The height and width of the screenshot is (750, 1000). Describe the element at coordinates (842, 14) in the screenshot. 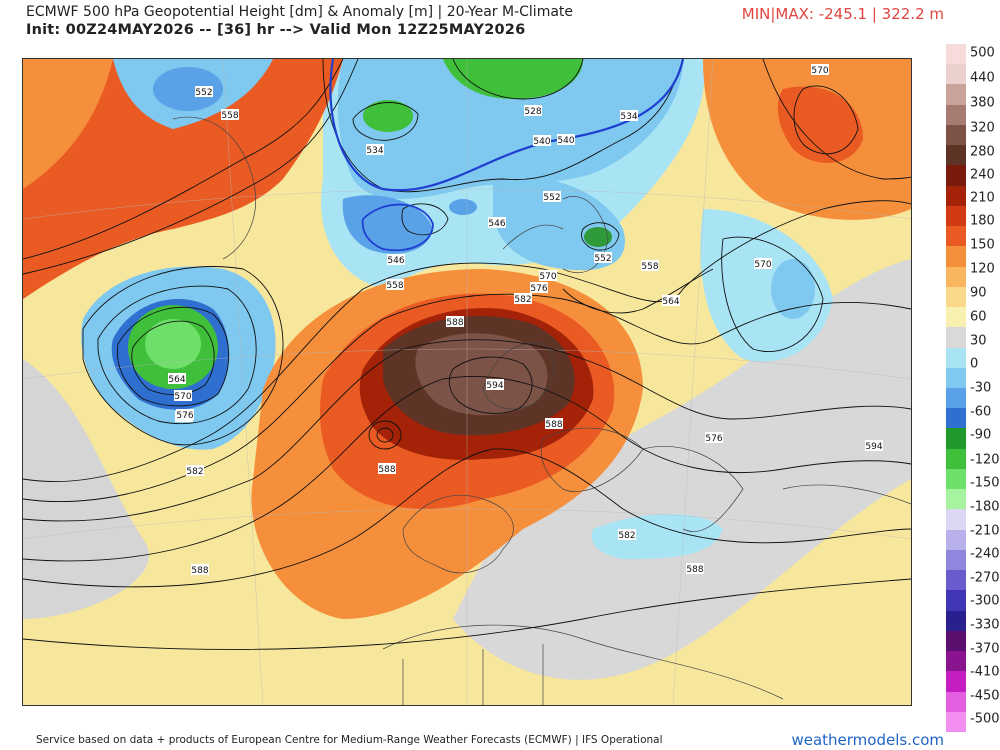

I see `min-max-readout: MIN|MAX: -245.1 | 322.2 m` at that location.